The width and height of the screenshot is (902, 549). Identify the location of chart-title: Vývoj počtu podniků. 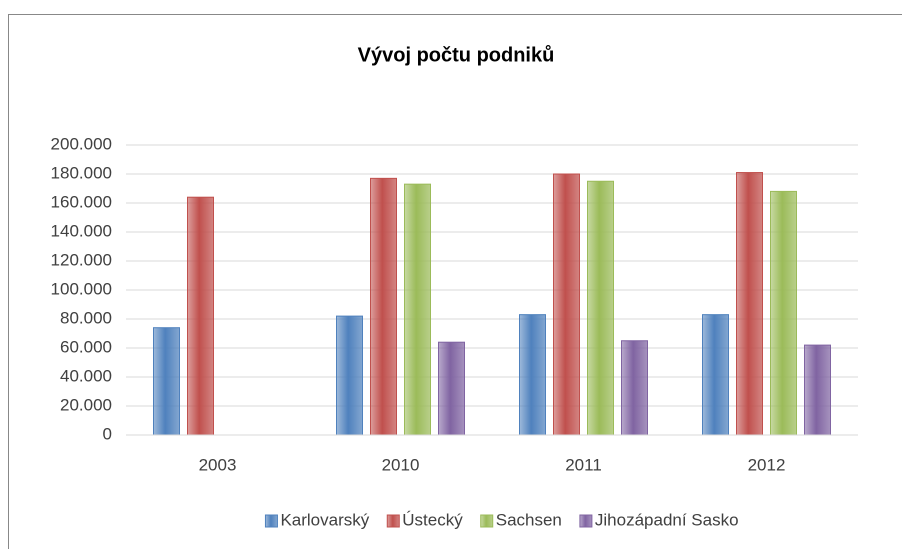
(456, 55).